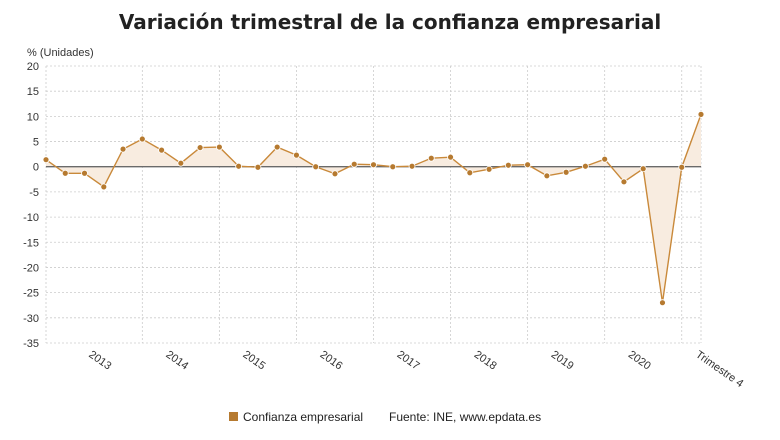 Image resolution: width=780 pixels, height=440 pixels. Describe the element at coordinates (31, 268) in the screenshot. I see `y-tick-label: -20` at that location.